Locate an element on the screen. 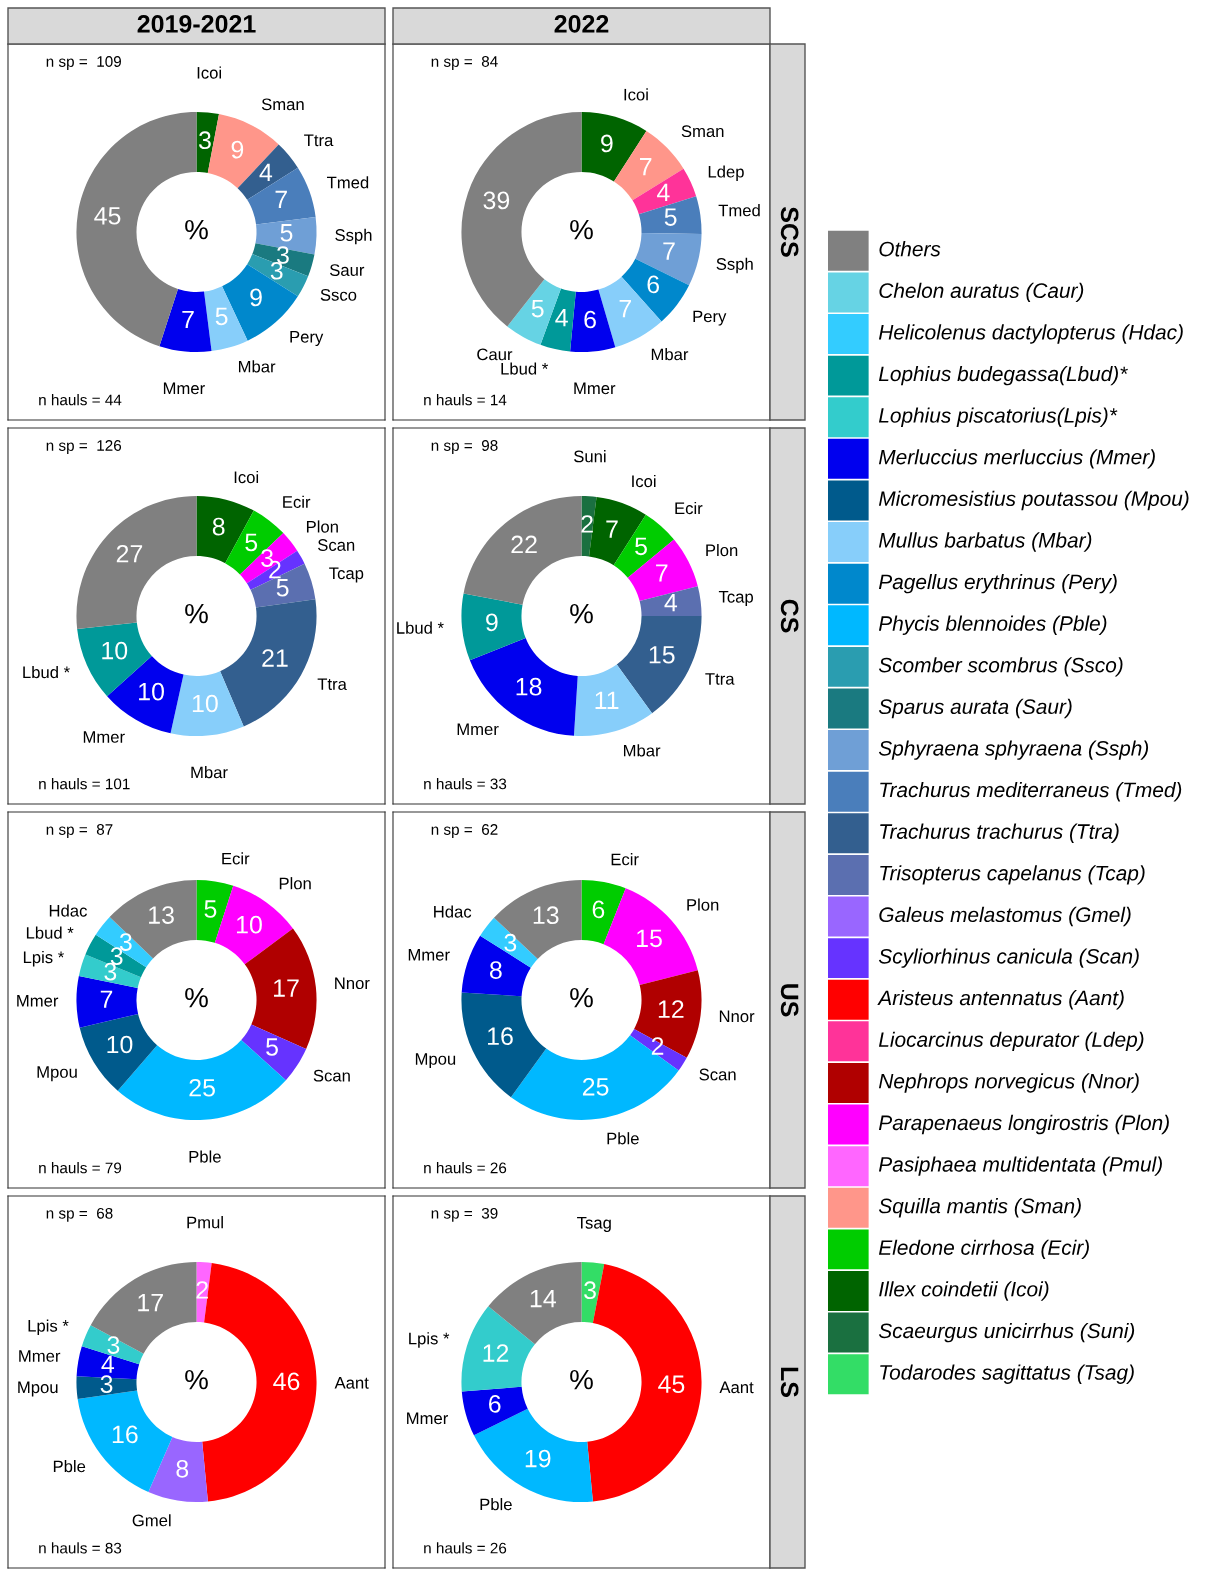  text: n sp = 109 is located at coordinates (83, 63).